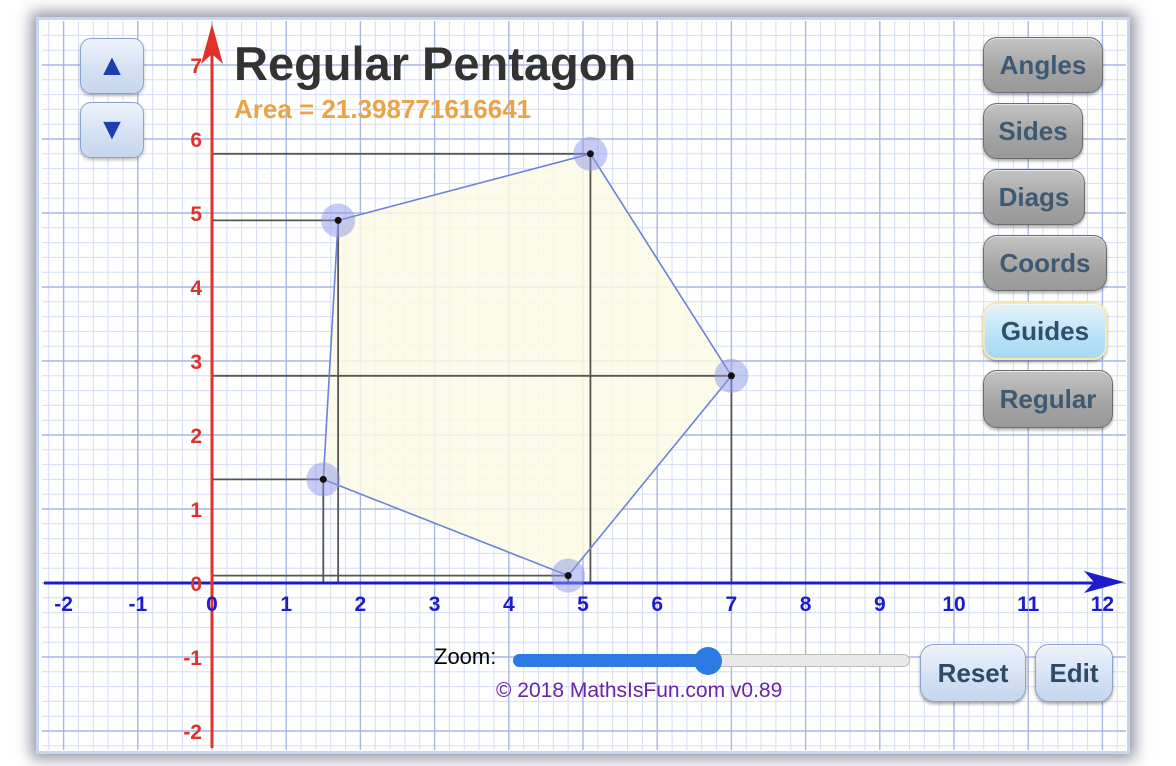 The width and height of the screenshot is (1176, 766). What do you see at coordinates (1033, 131) in the screenshot?
I see `sides-button: Sides` at bounding box center [1033, 131].